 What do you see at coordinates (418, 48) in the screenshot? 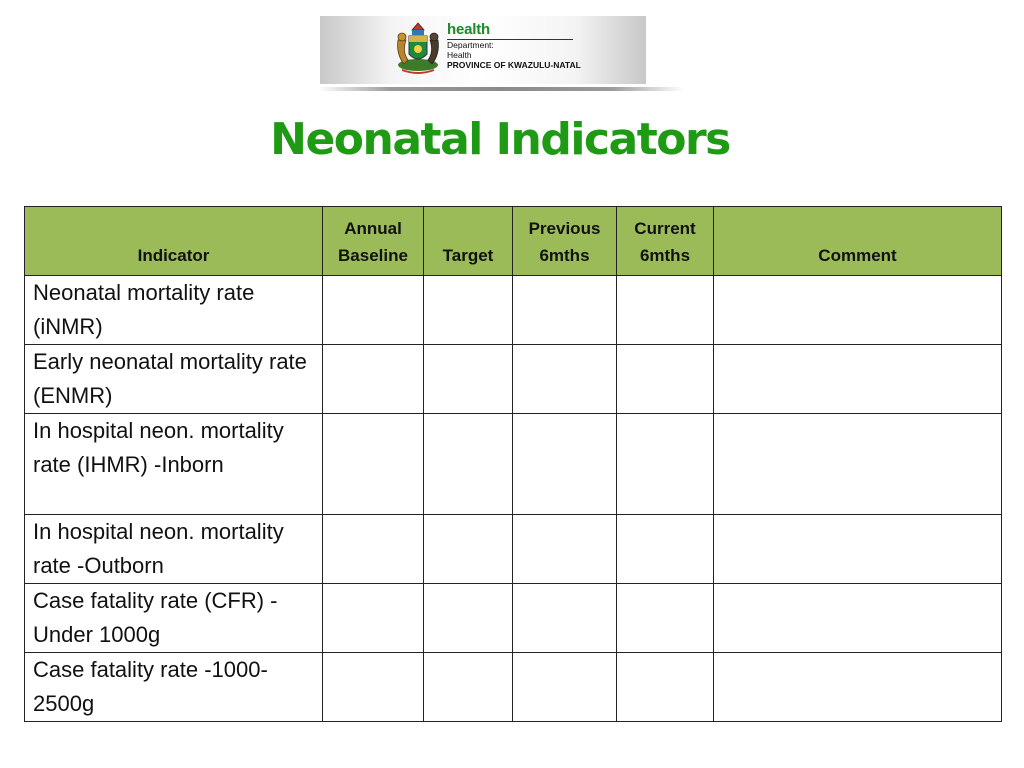
I see `kzn-coat-of-arms-icon` at bounding box center [418, 48].